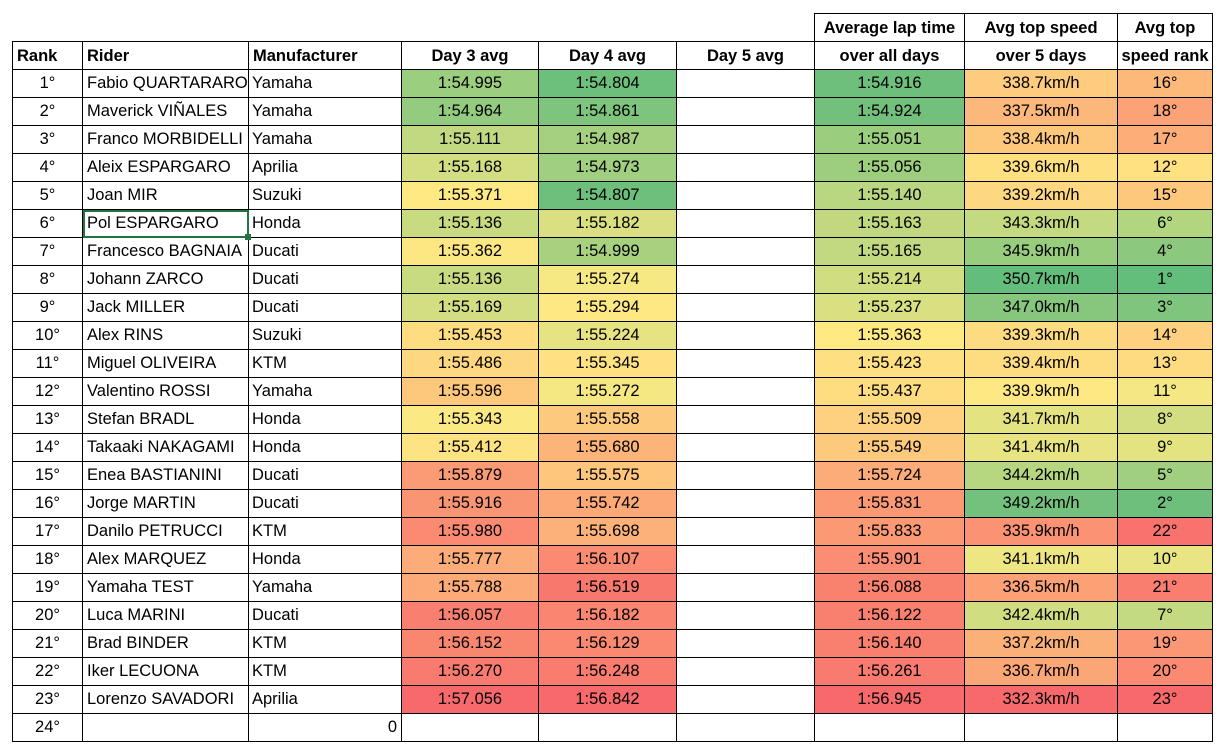 This screenshot has height=750, width=1226. I want to click on speed-rank-cell: 10°, so click(1165, 559).